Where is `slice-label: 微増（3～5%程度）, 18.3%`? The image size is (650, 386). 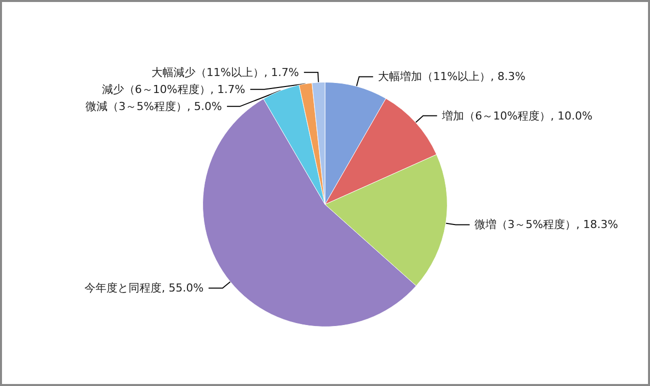
slice-label: 微増（3～5%程度）, 18.3% is located at coordinates (546, 225).